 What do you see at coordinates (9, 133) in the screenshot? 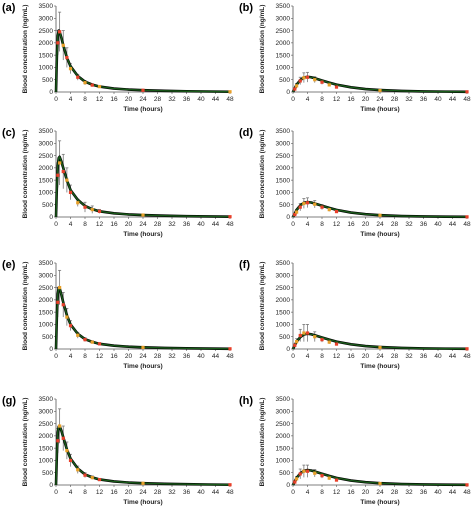
I see `panel-label: (c)` at bounding box center [9, 133].